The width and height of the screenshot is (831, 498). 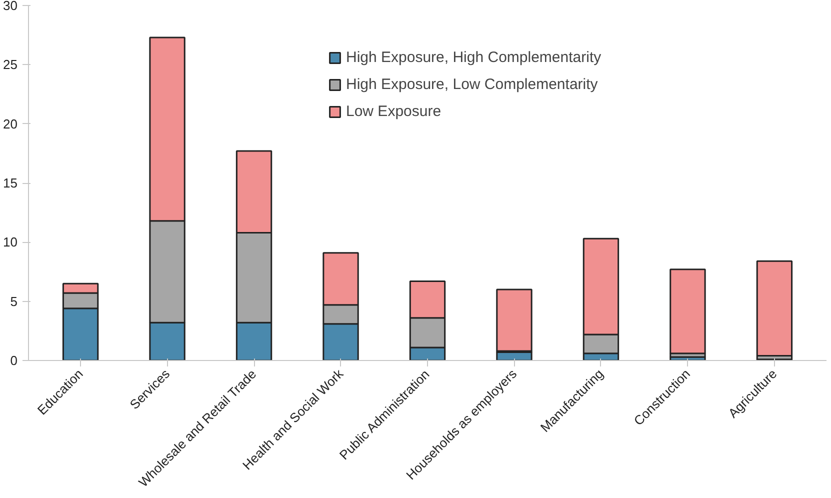 I want to click on y-tick-label: 30, so click(x=10, y=6).